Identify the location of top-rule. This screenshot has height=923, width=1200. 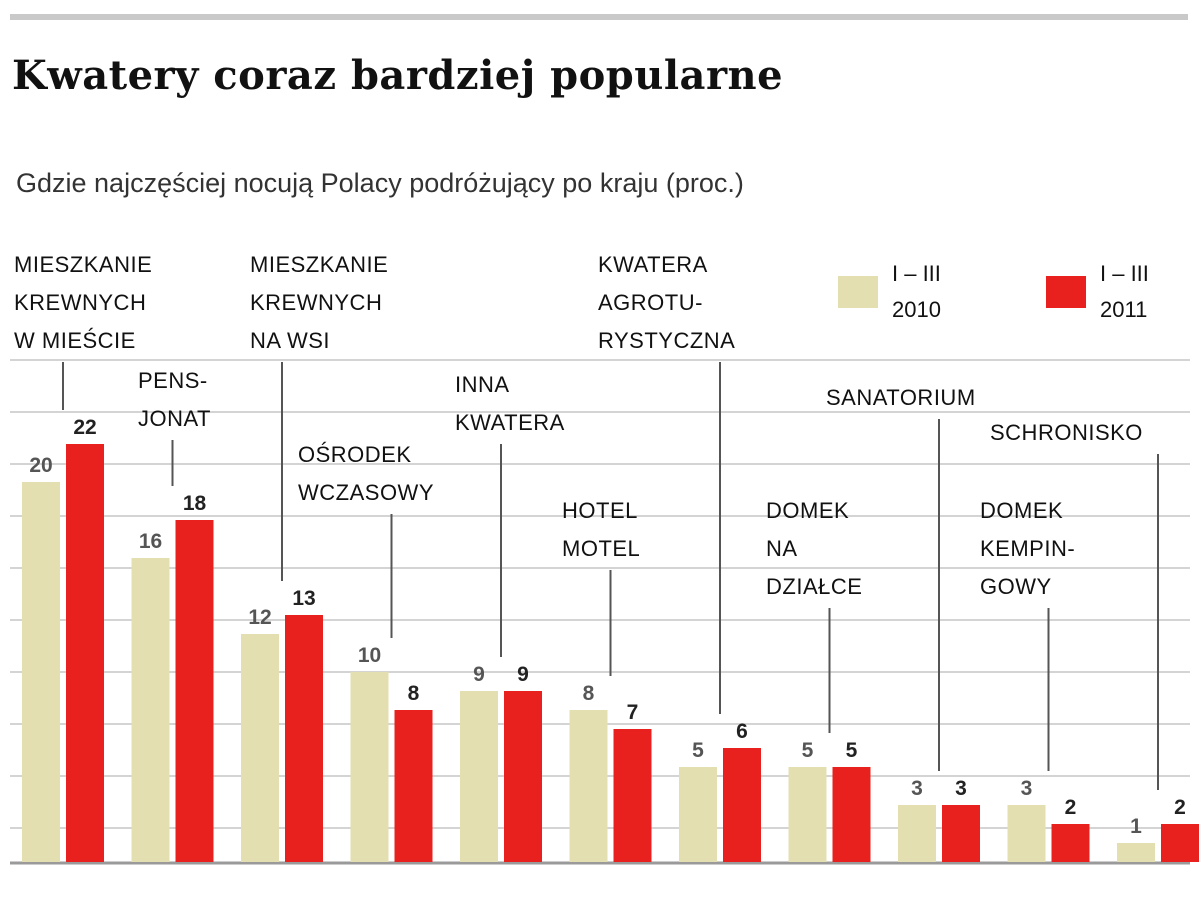
(599, 17).